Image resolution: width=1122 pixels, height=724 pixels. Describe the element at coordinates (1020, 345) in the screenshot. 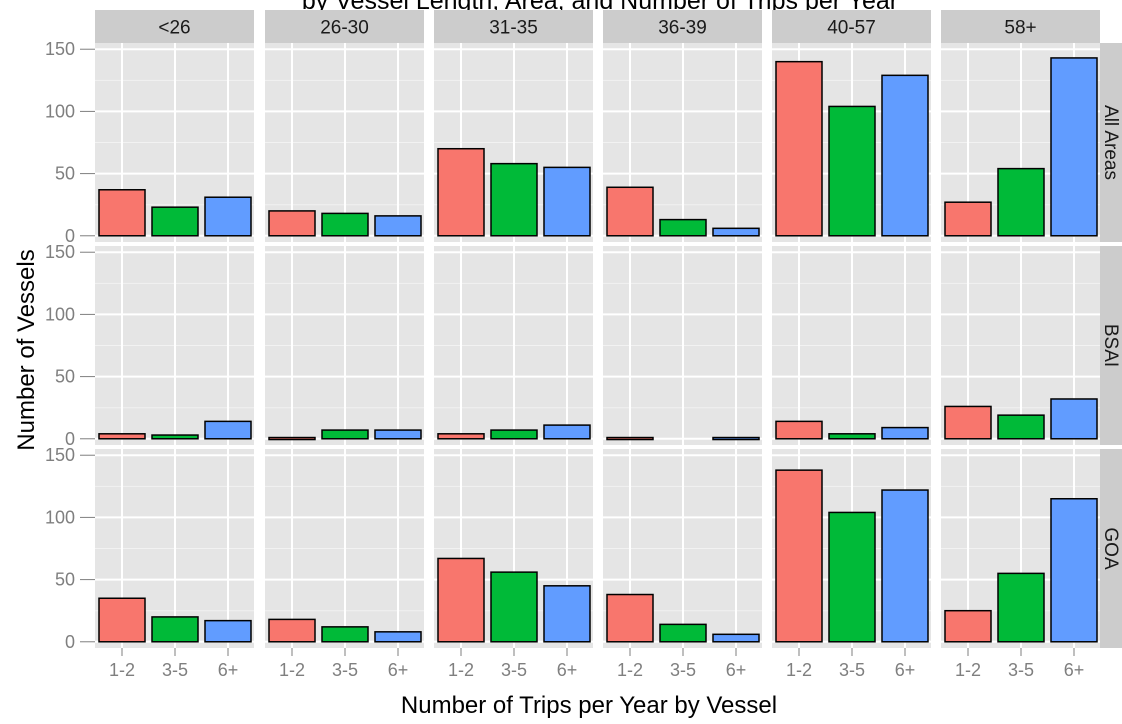

I see `panel-bsai-58plus` at that location.